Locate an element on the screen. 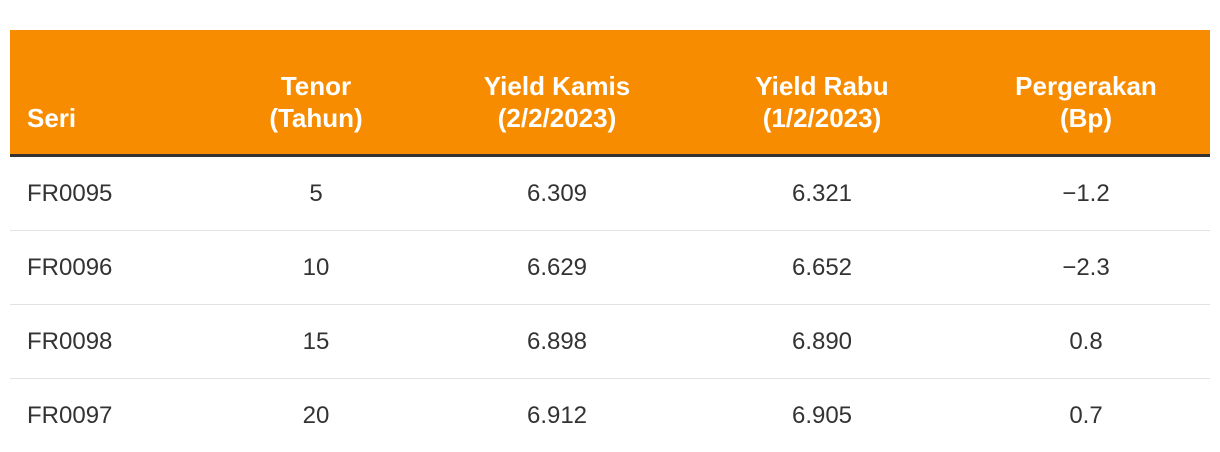 This screenshot has height=452, width=1220. header-cell: Yield Rabu(1/2/2023) is located at coordinates (822, 93).